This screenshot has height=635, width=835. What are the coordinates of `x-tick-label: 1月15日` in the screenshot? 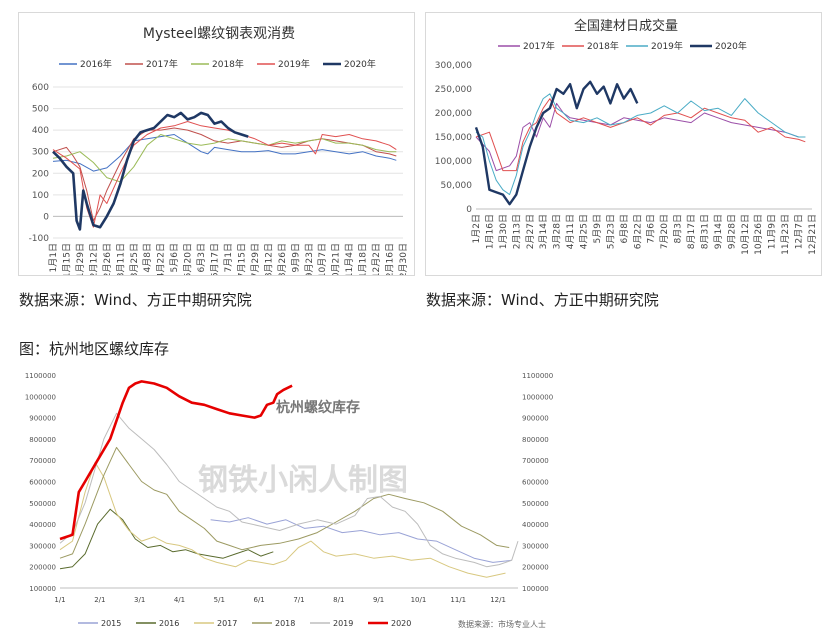 It's located at (66, 259).